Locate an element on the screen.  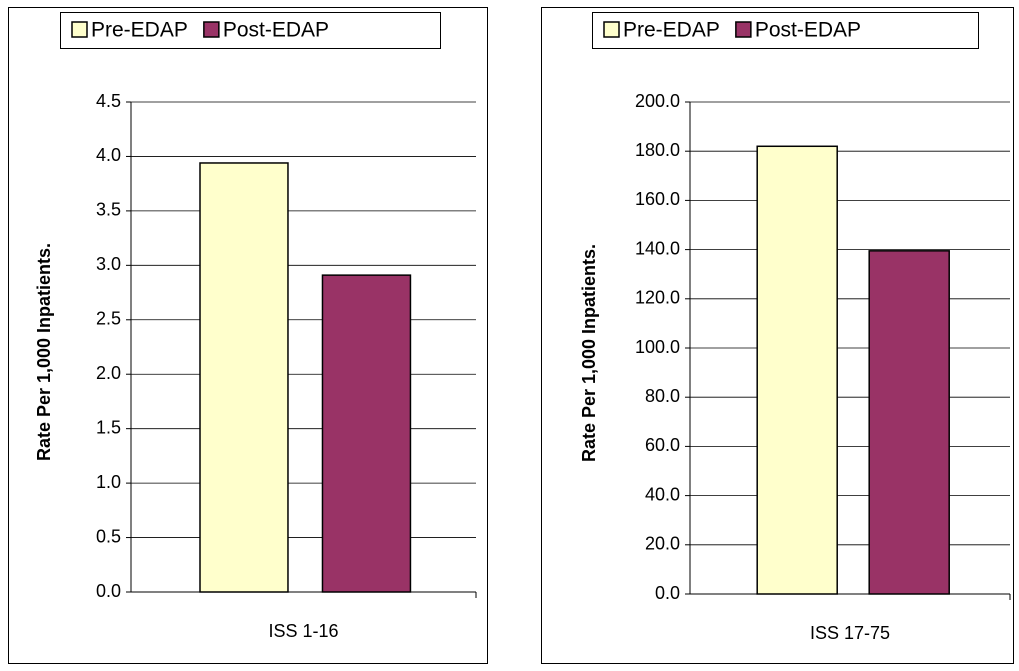
y-tick-label: 1.0 is located at coordinates (108, 482).